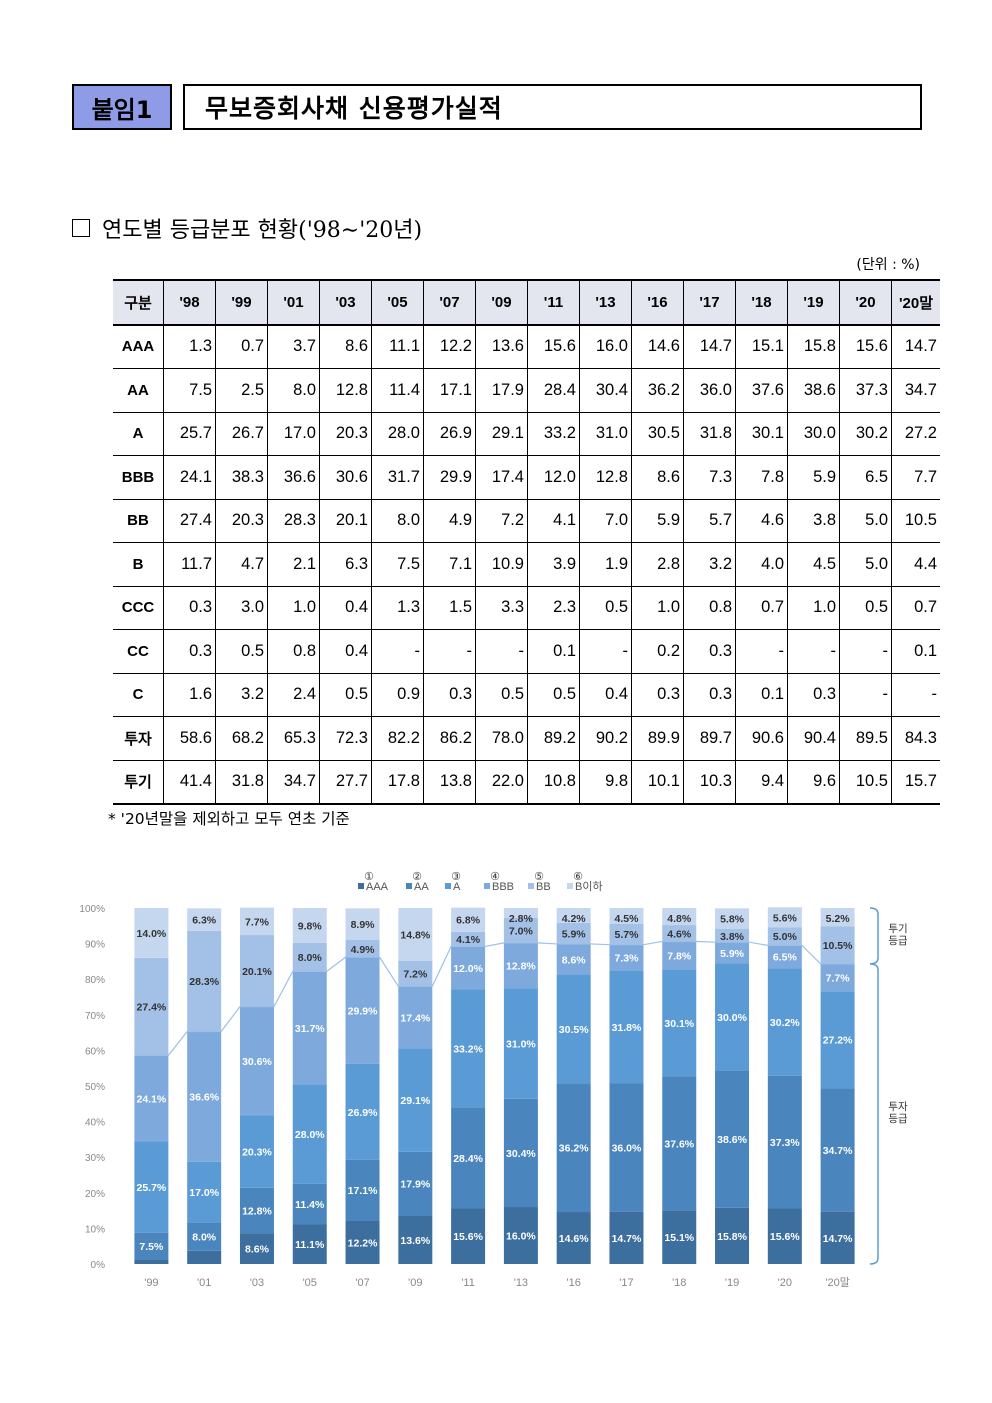 The width and height of the screenshot is (992, 1403). I want to click on column-header-year: '13, so click(605, 302).